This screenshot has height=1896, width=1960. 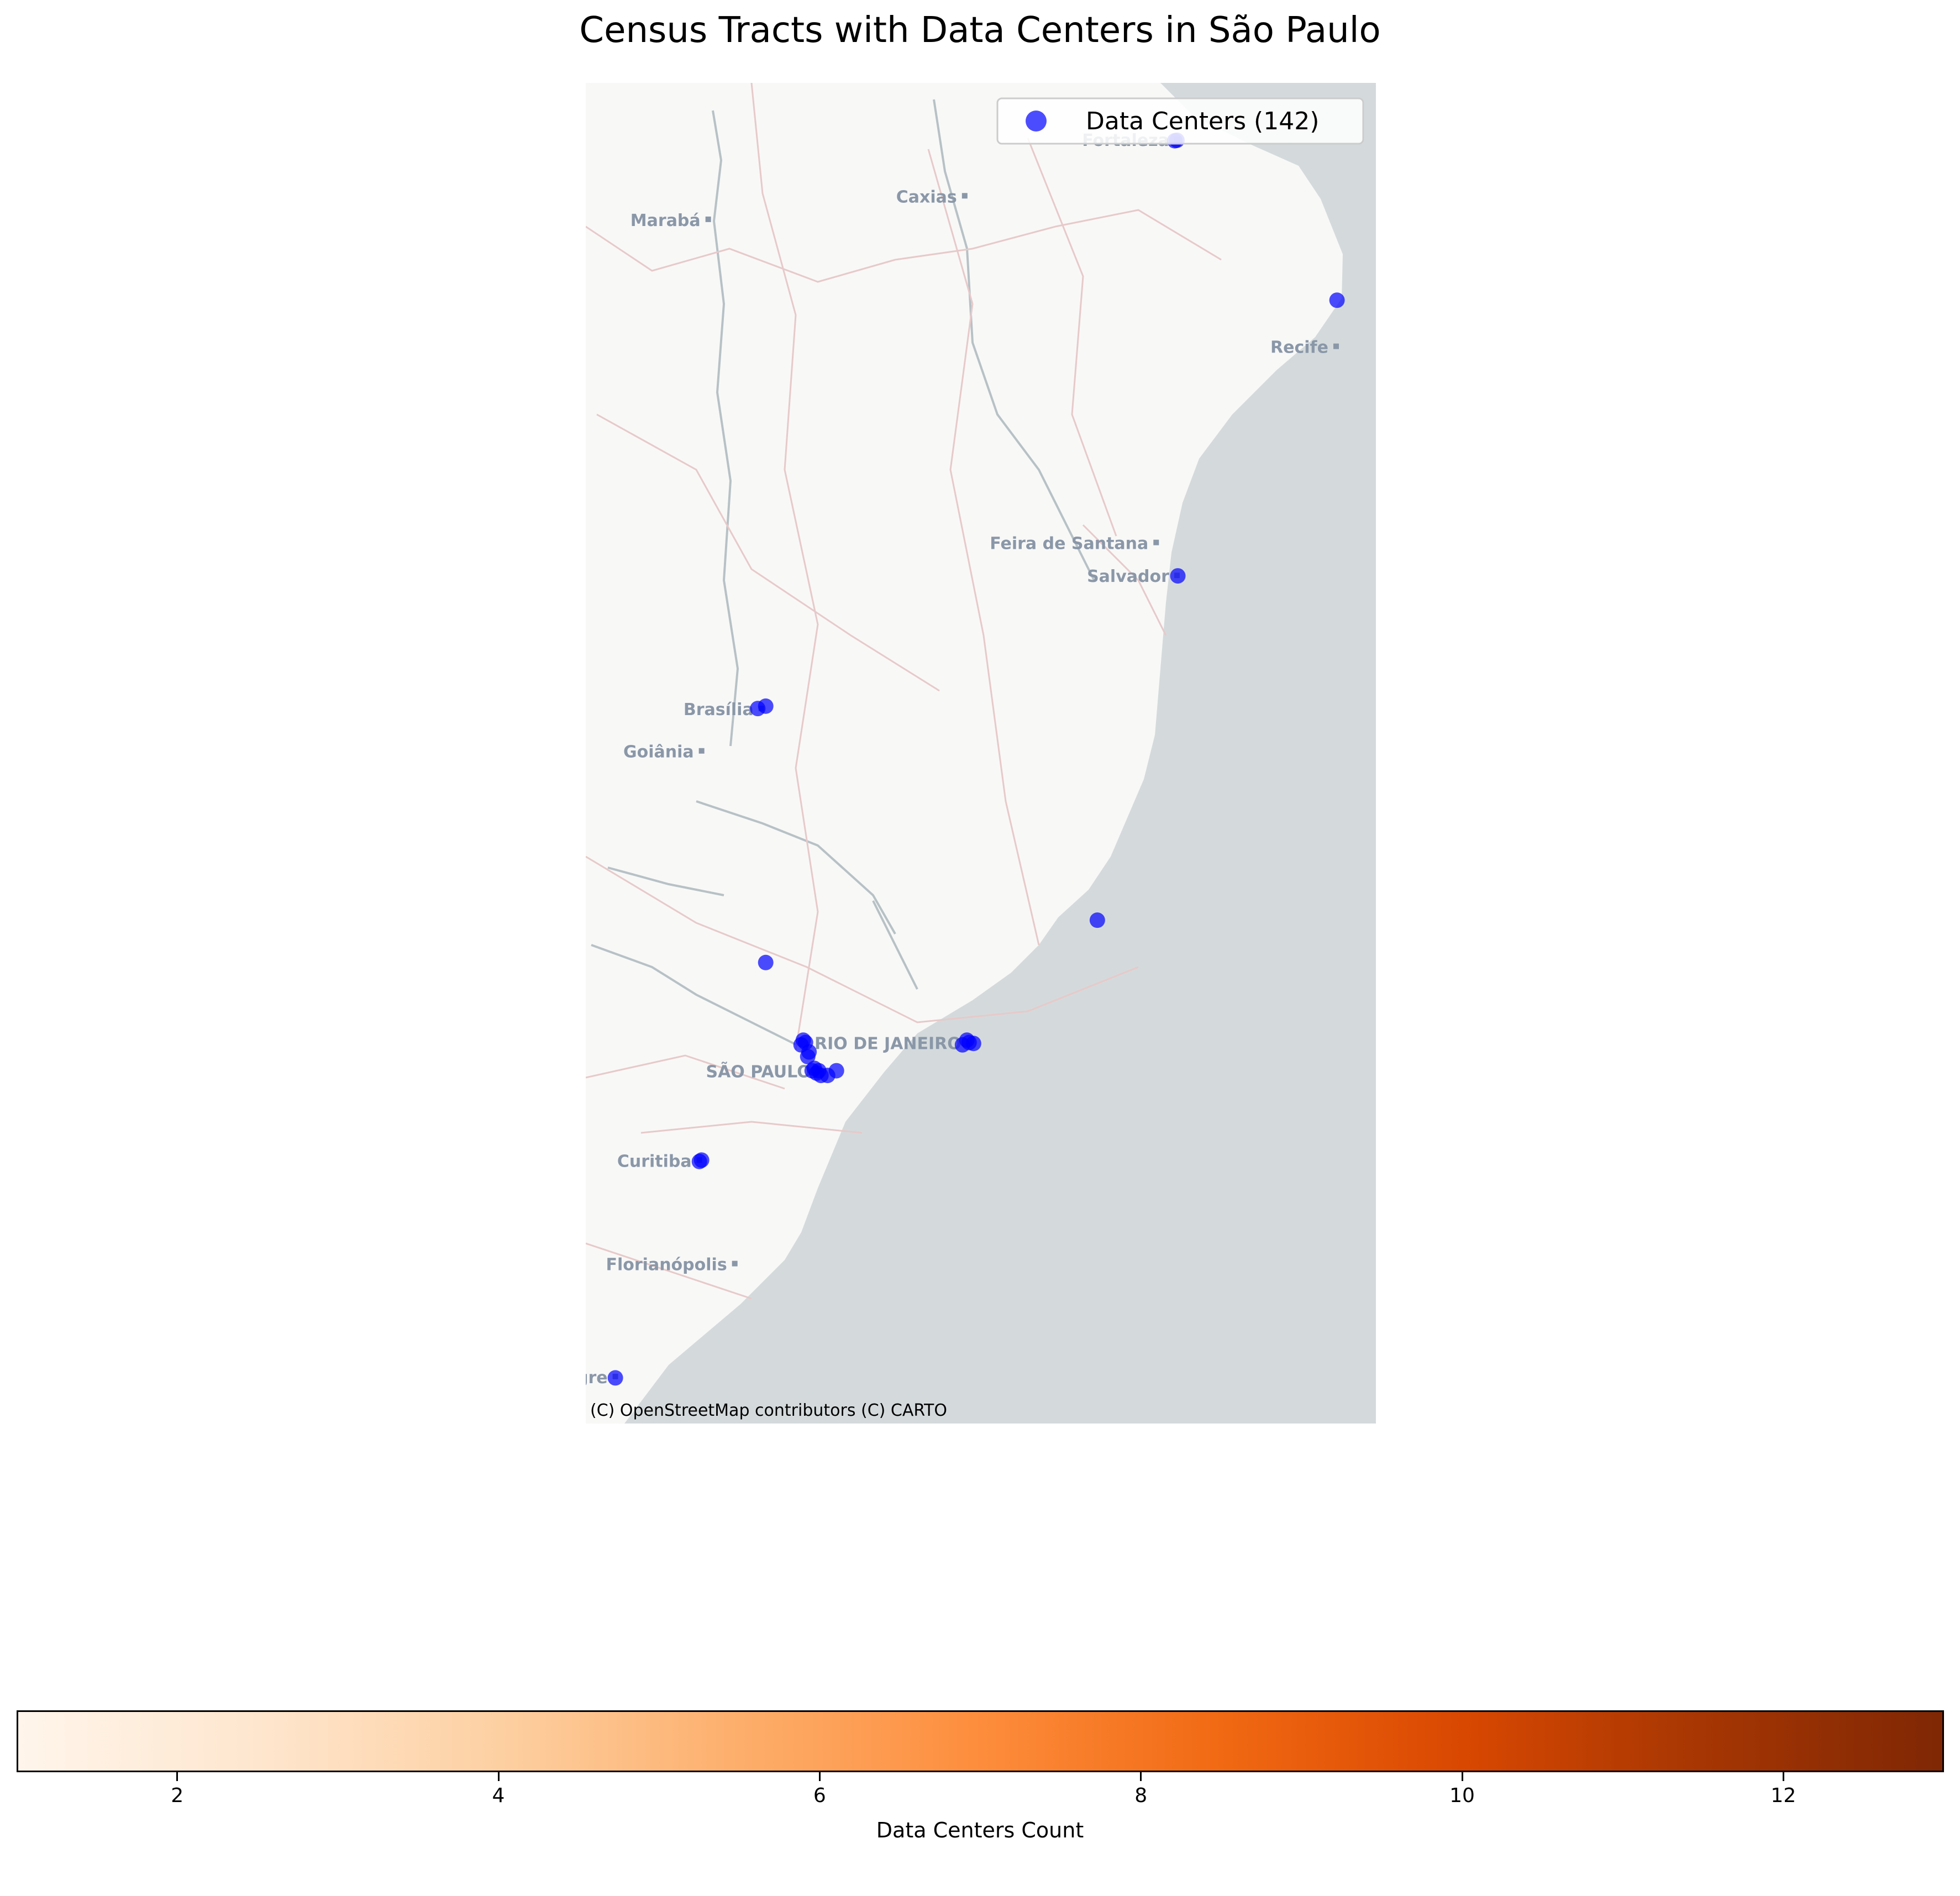 What do you see at coordinates (1202, 121) in the screenshot?
I see `legend-label: Data Centers (142)` at bounding box center [1202, 121].